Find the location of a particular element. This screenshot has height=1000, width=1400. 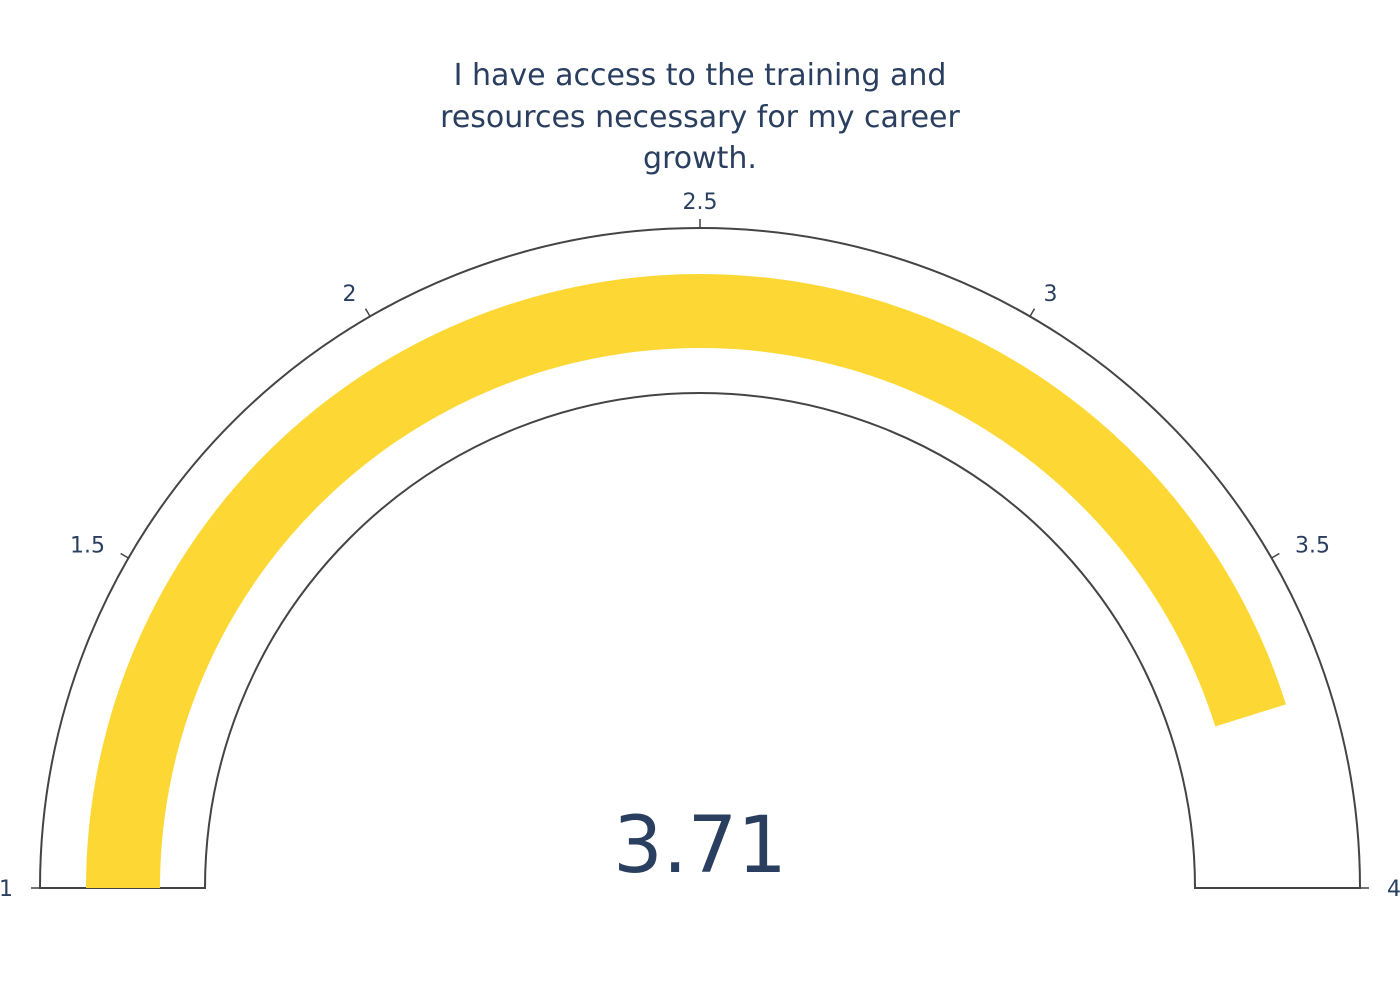

chart-title-line-1: I have access to the training and is located at coordinates (700, 75).